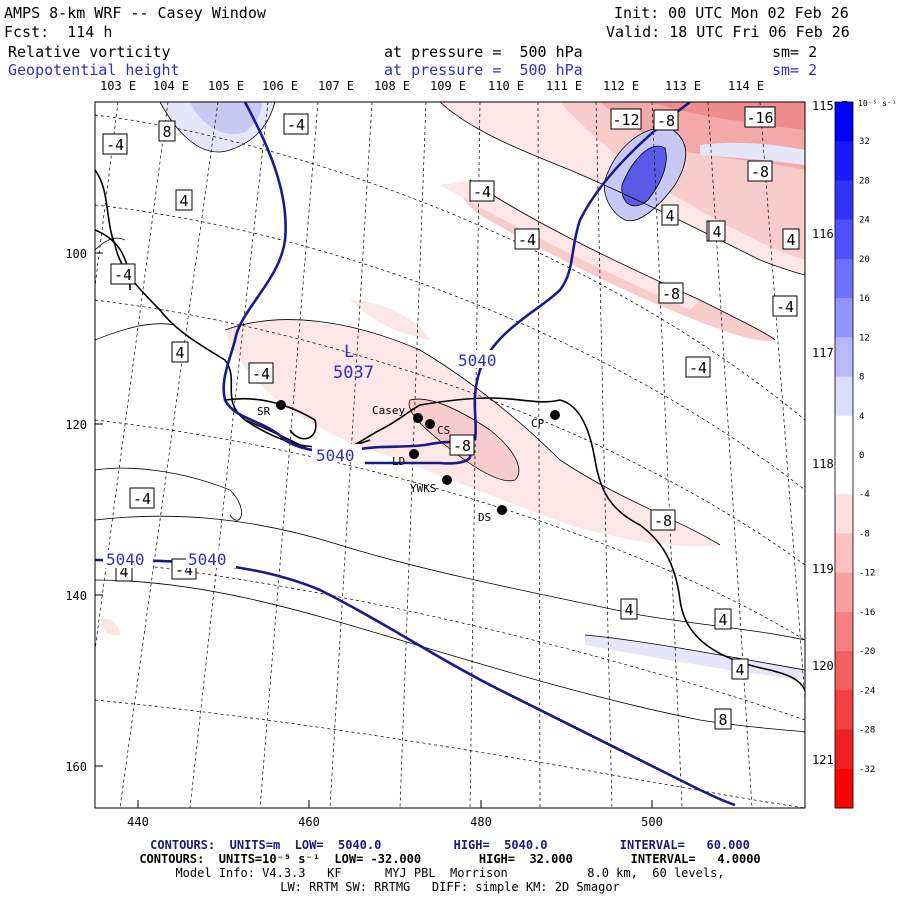 The image size is (900, 900). What do you see at coordinates (864, 181) in the screenshot?
I see `colorbar-label: 28` at bounding box center [864, 181].